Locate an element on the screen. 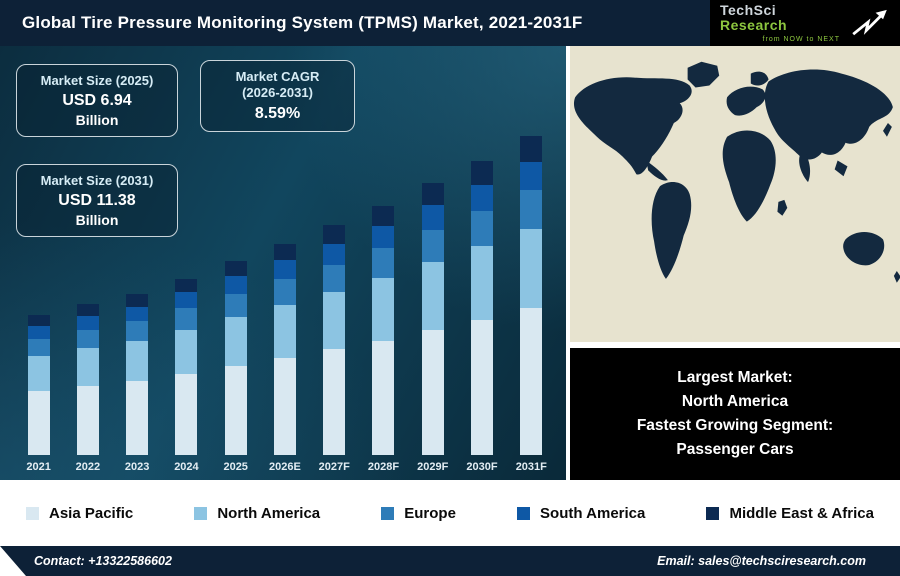  legend-item: Europe is located at coordinates (418, 513).